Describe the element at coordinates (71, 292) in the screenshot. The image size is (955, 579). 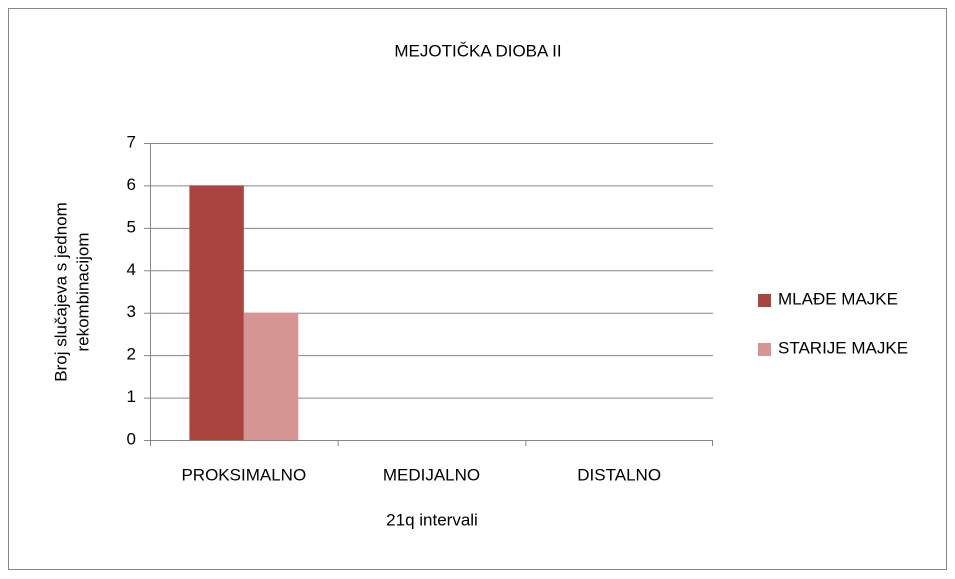
I see `y-axis-title: Broj slučajeva s jednom rekombinacijom` at that location.